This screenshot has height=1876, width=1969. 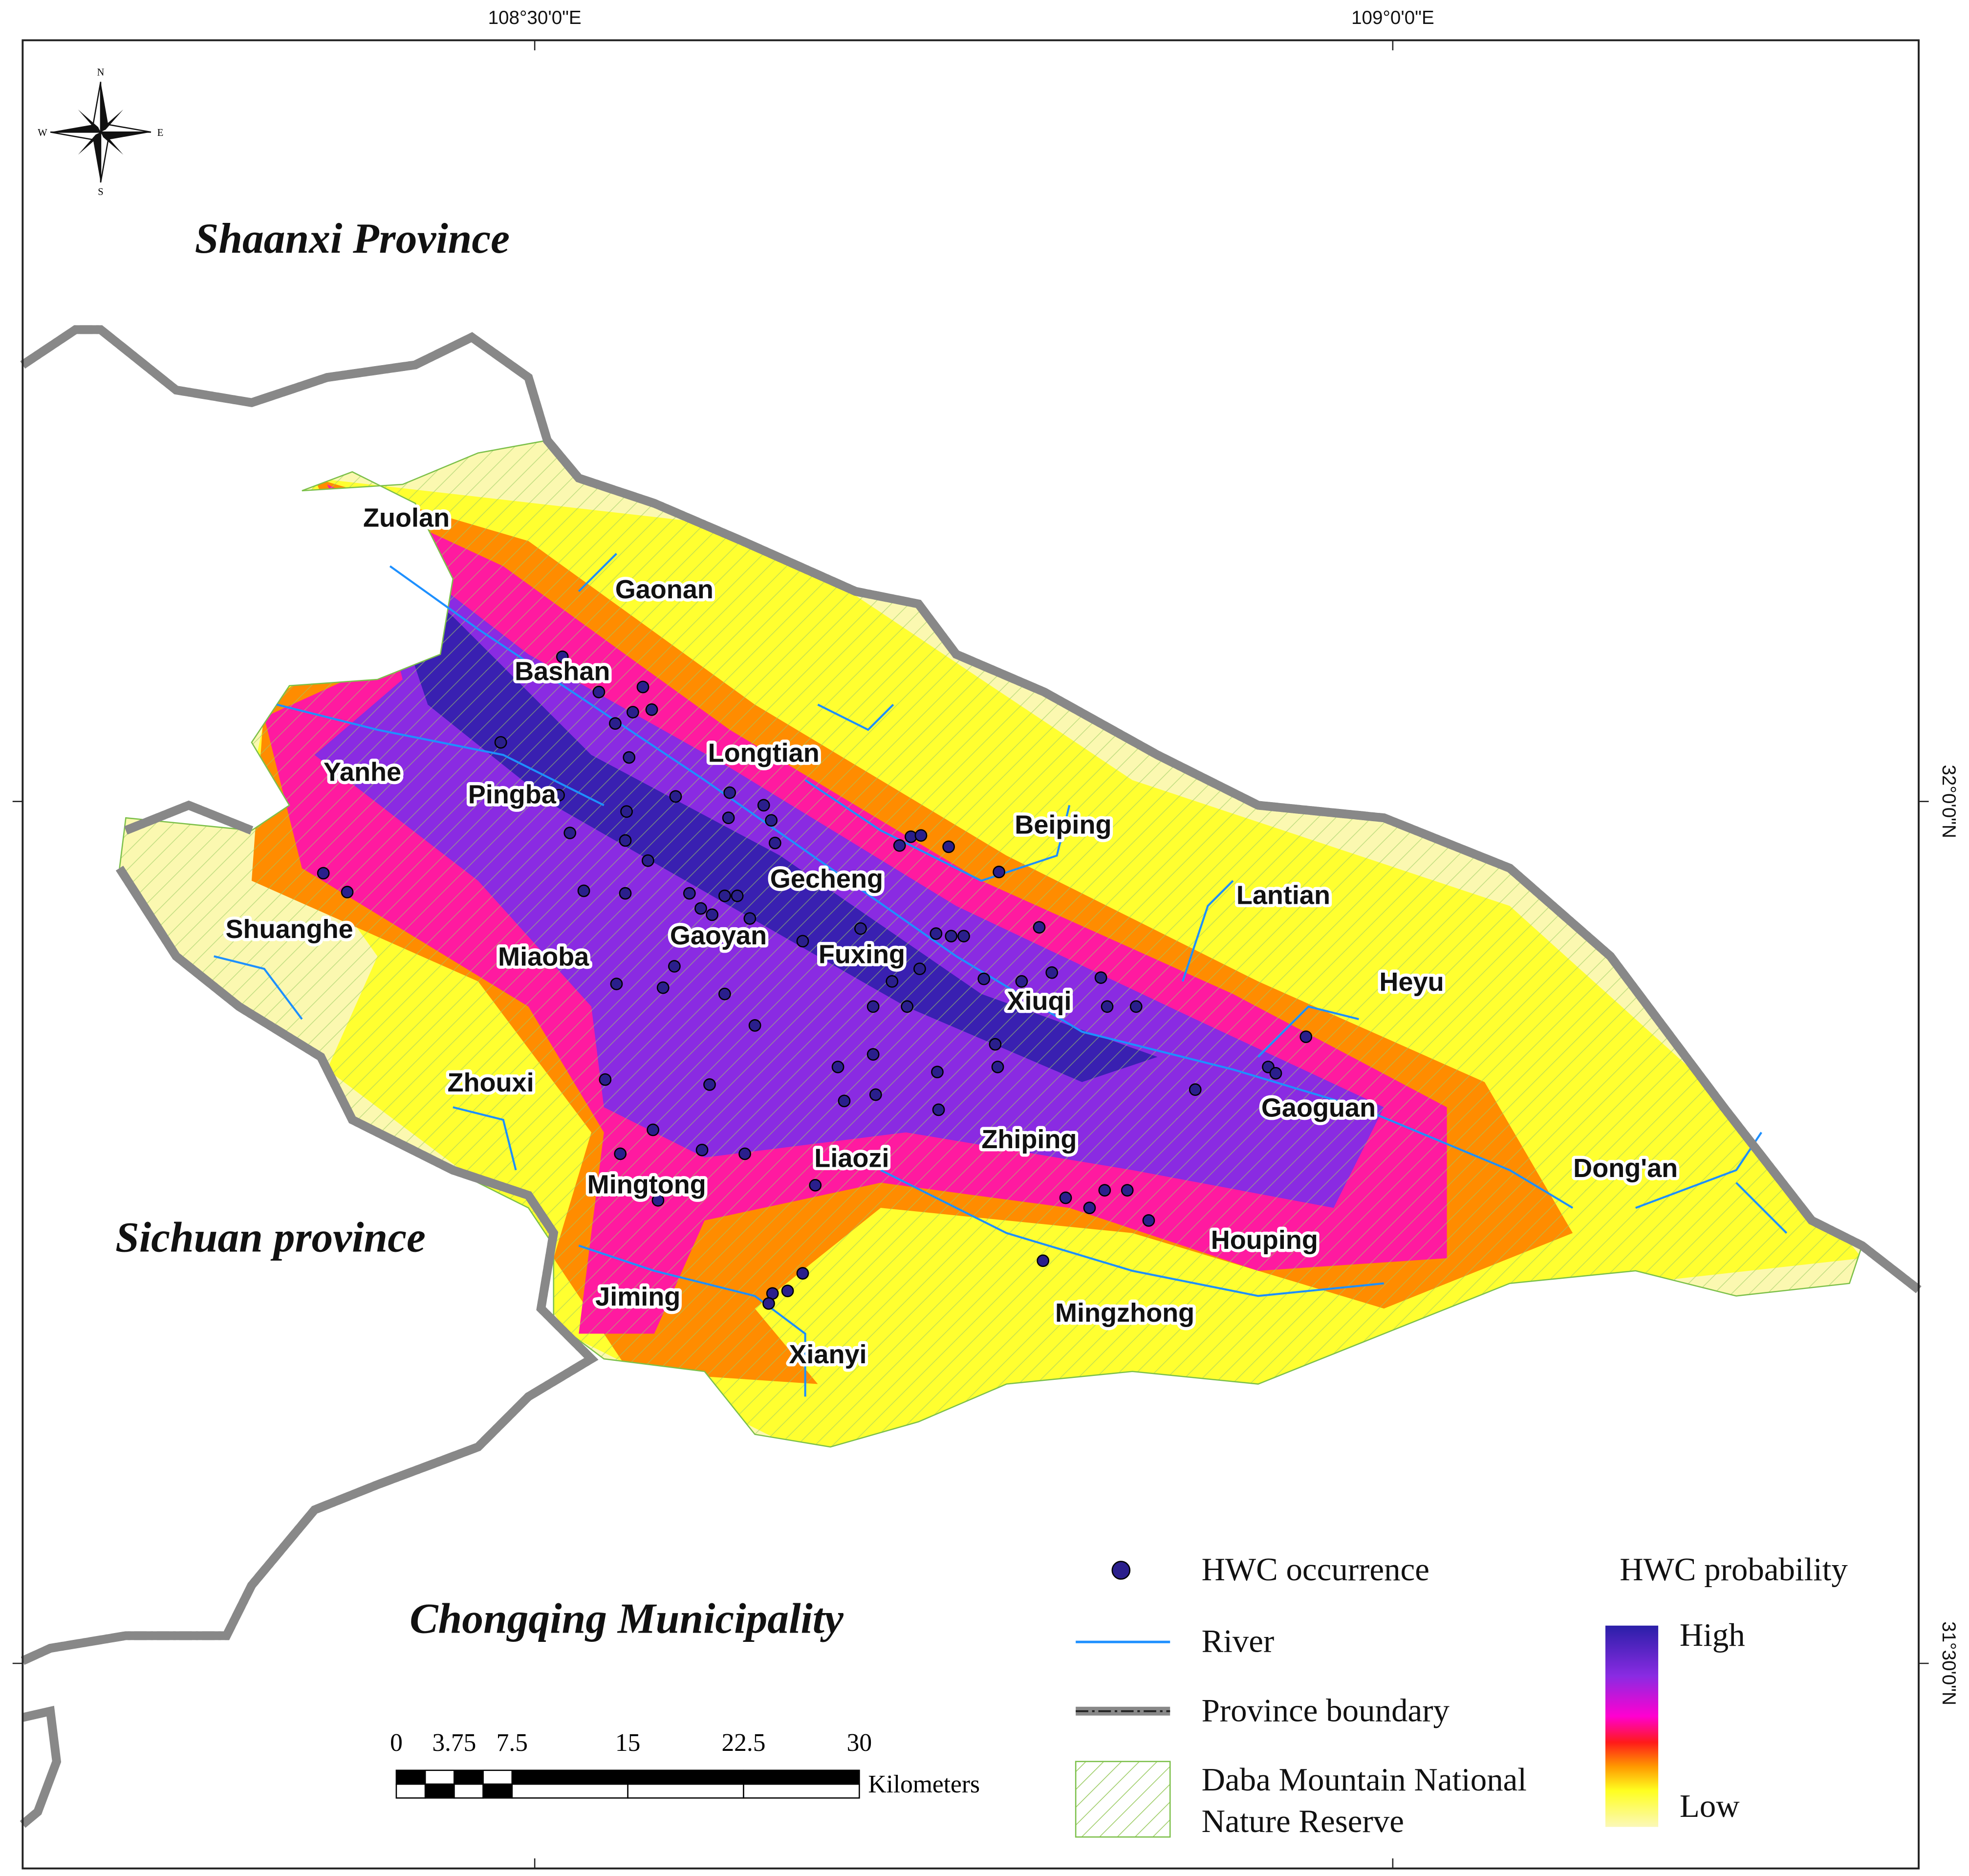 I want to click on scale-label: 15, so click(x=627, y=1743).